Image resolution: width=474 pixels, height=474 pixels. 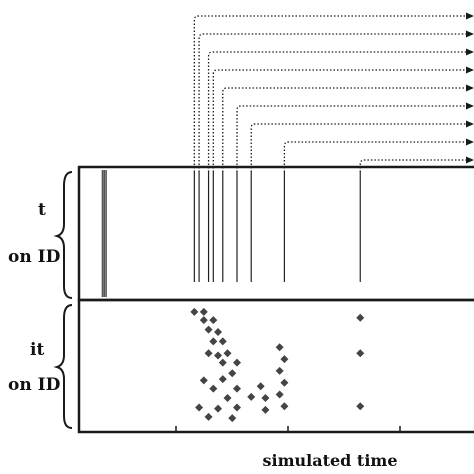 I want to click on top-panel-label-line2: on ID, so click(x=34, y=257).